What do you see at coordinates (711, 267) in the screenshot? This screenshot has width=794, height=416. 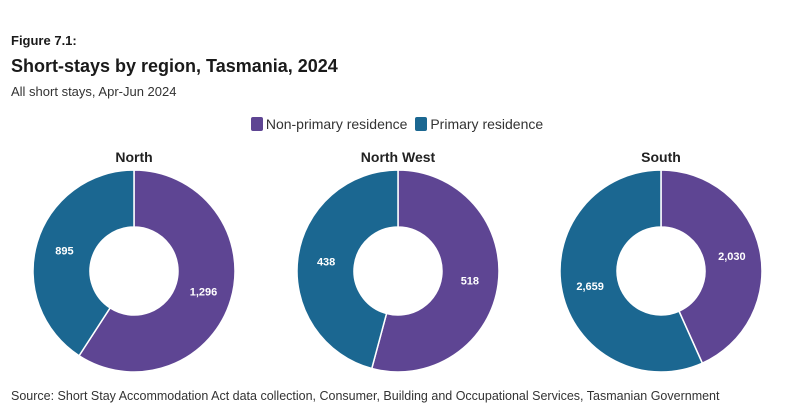 I see `slice-south-non-primary-residence` at bounding box center [711, 267].